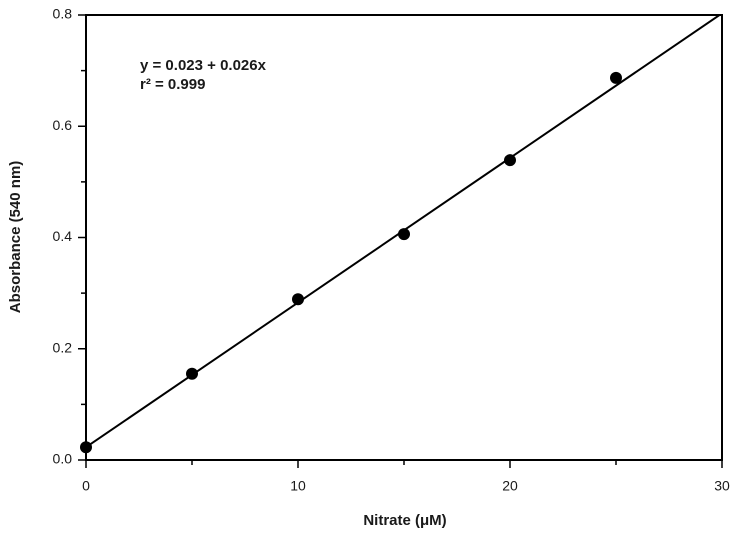 This screenshot has width=742, height=540. I want to click on y-tick-label: 0.4, so click(63, 236).